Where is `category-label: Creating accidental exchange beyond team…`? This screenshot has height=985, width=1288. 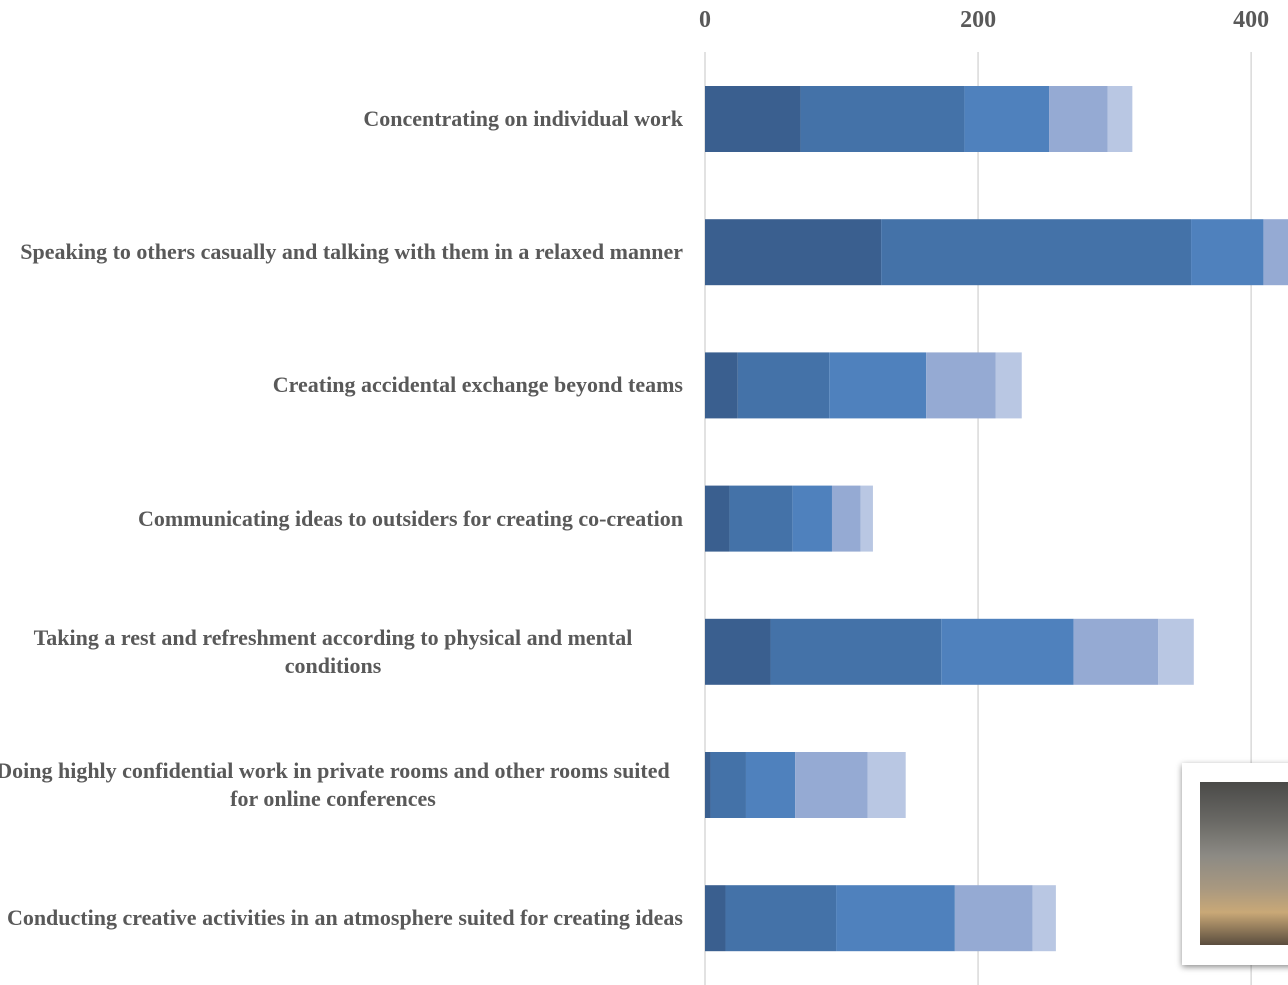
category-label: Creating accidental exchange beyond team… is located at coordinates (477, 385).